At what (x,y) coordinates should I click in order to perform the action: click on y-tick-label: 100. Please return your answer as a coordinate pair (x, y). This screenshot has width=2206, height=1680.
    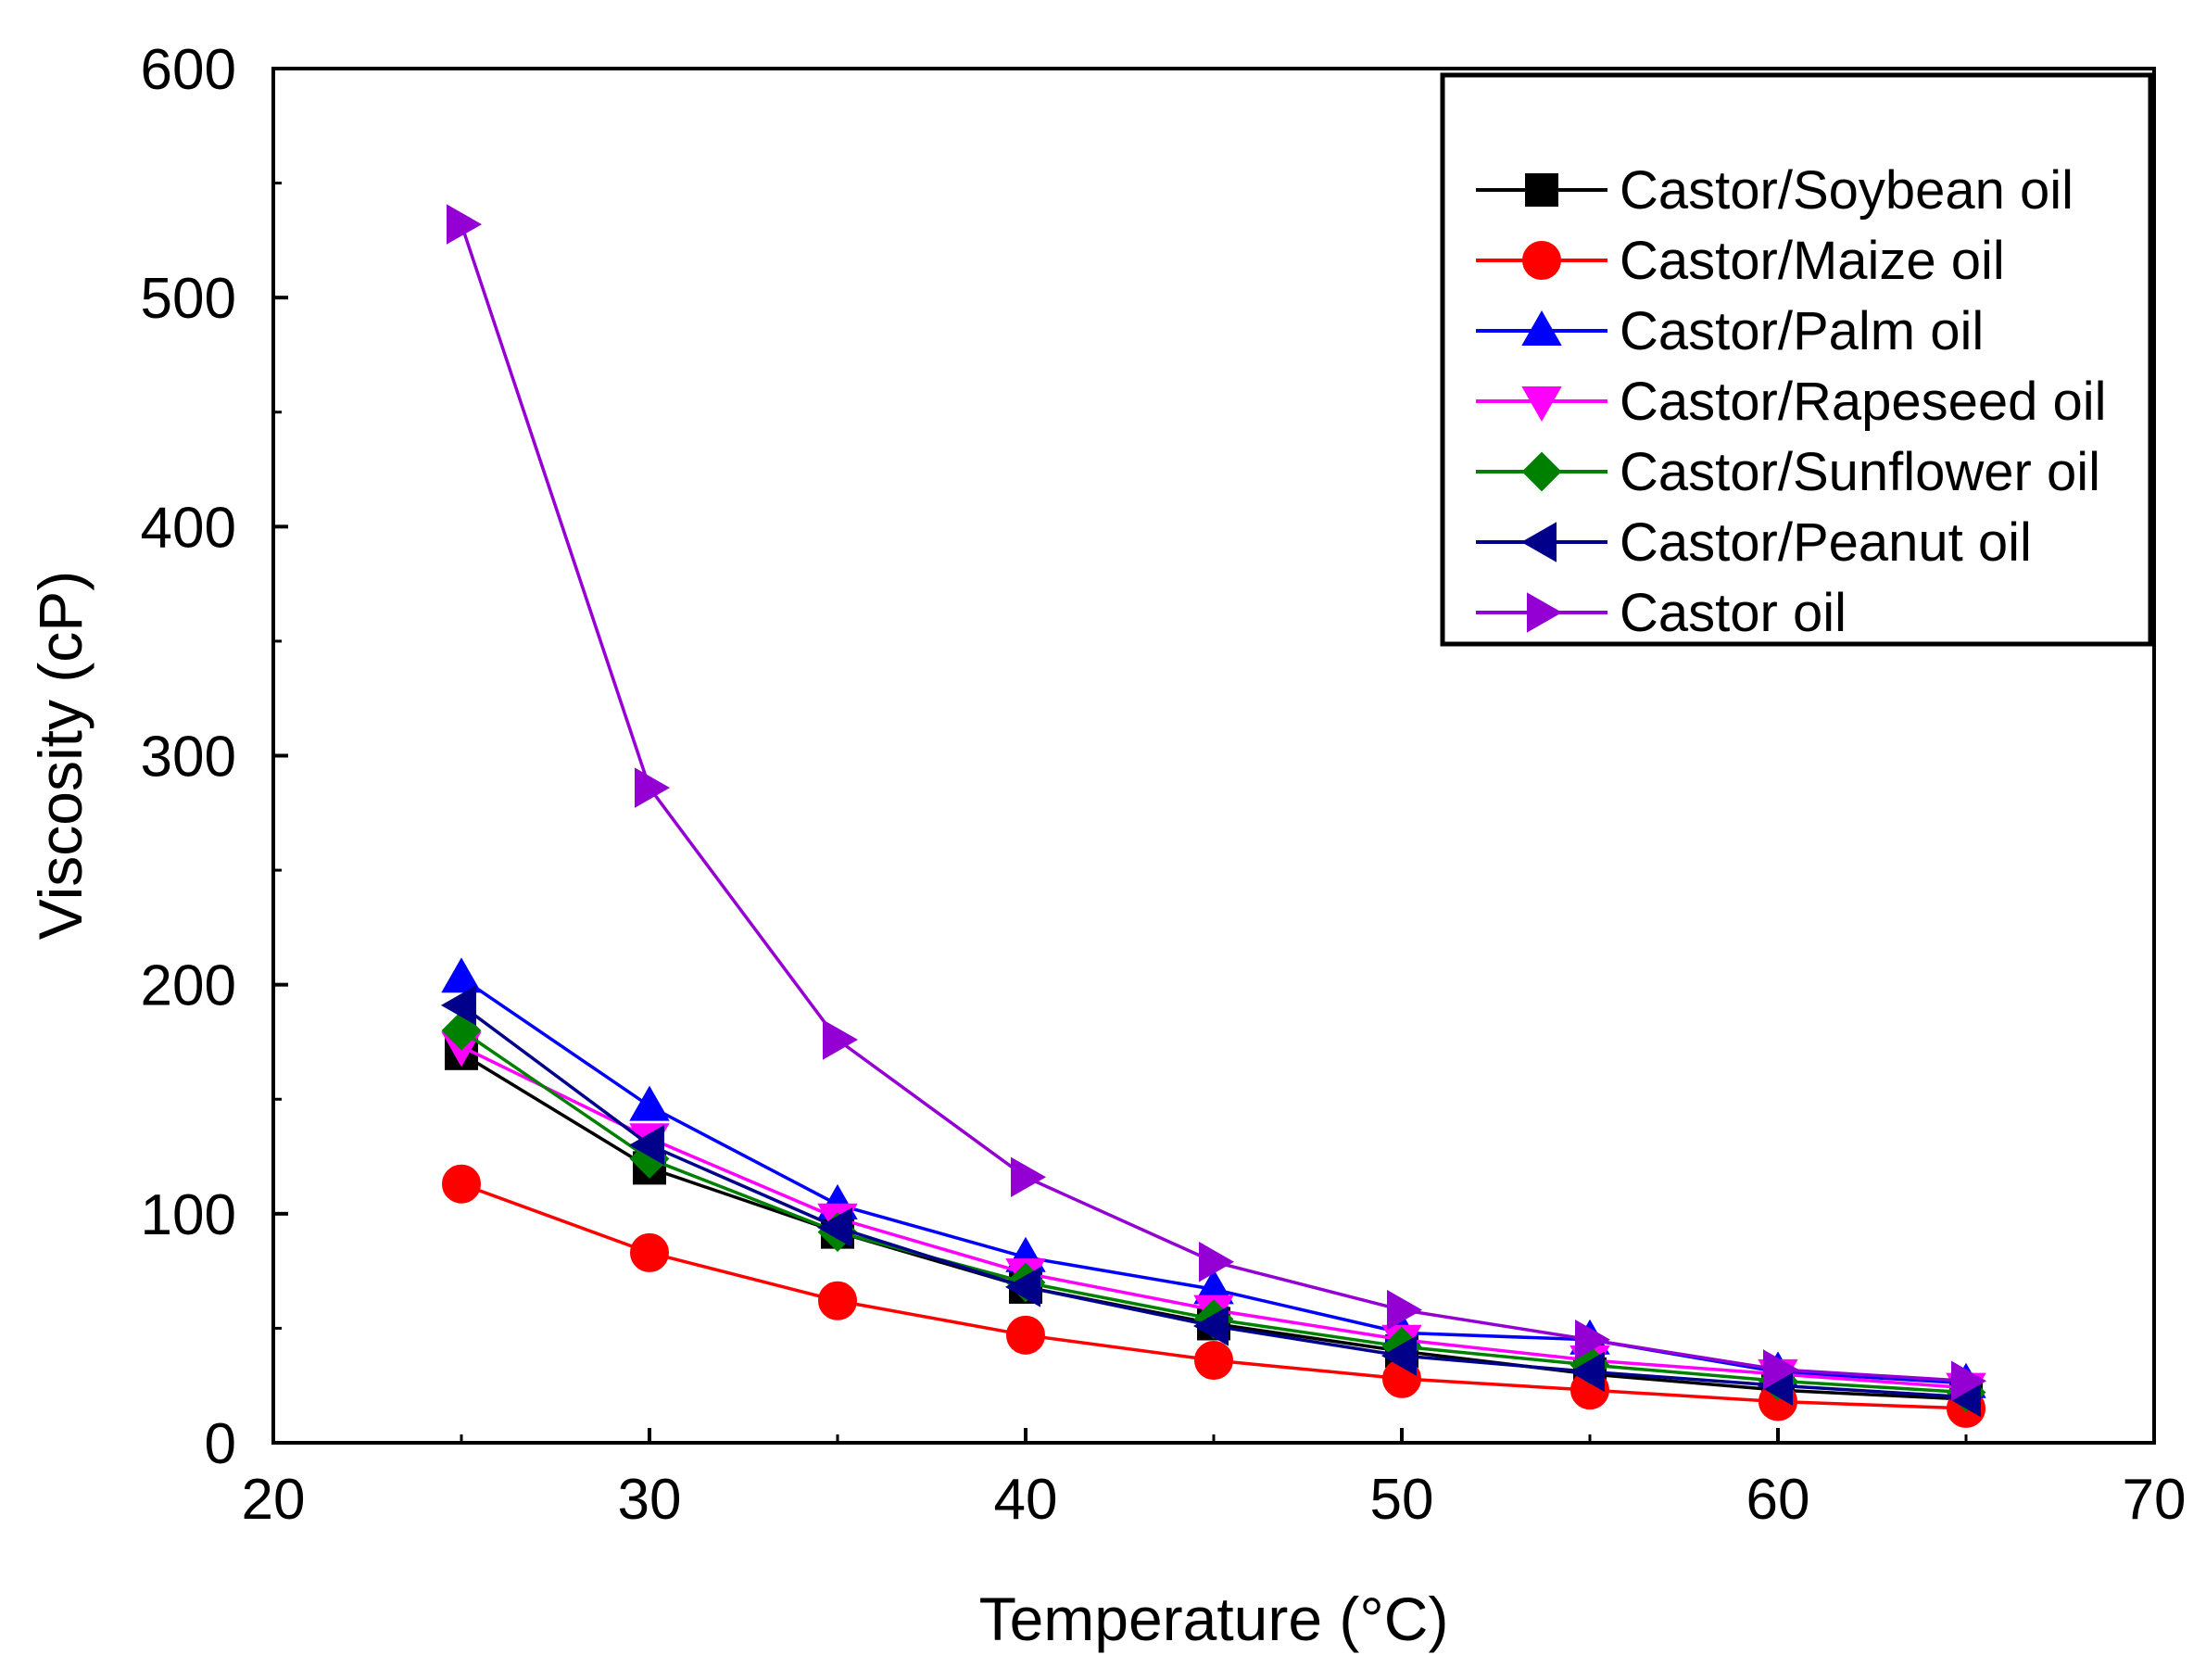
    Looking at the image, I should click on (188, 1215).